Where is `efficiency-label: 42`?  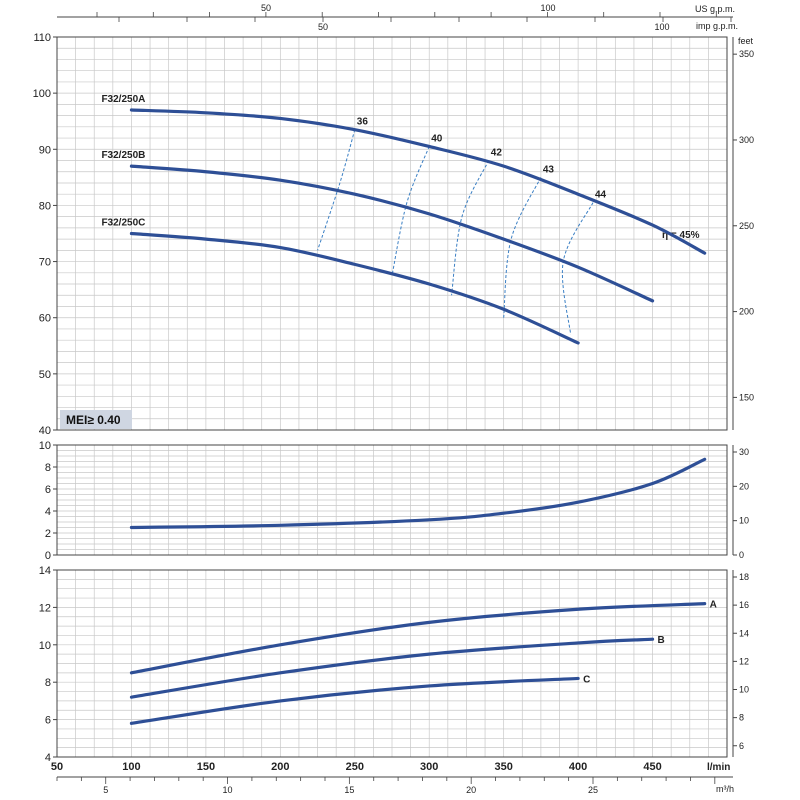
efficiency-label: 42 is located at coordinates (497, 153).